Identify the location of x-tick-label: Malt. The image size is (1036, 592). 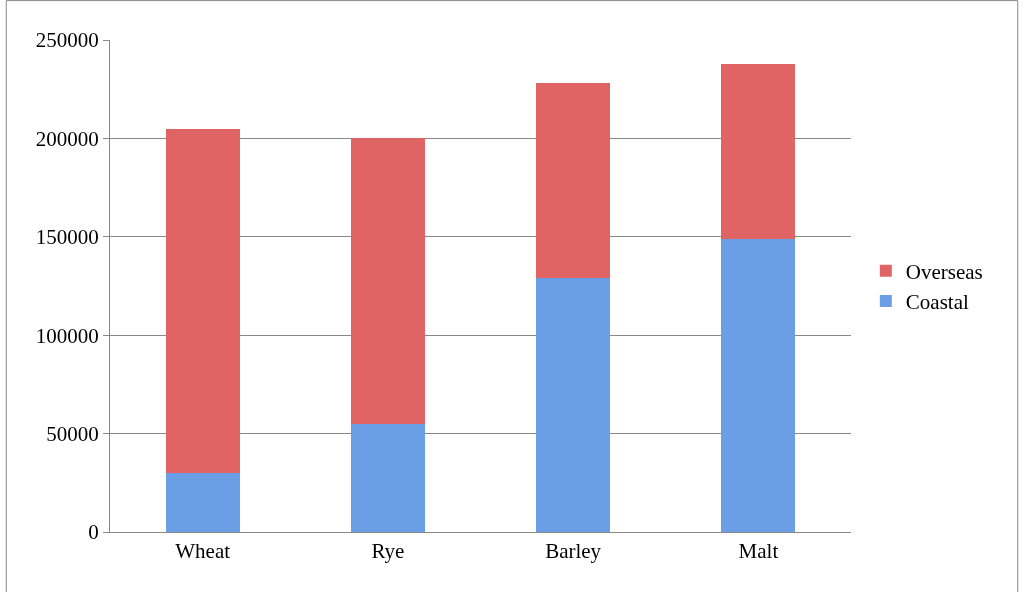
(758, 551).